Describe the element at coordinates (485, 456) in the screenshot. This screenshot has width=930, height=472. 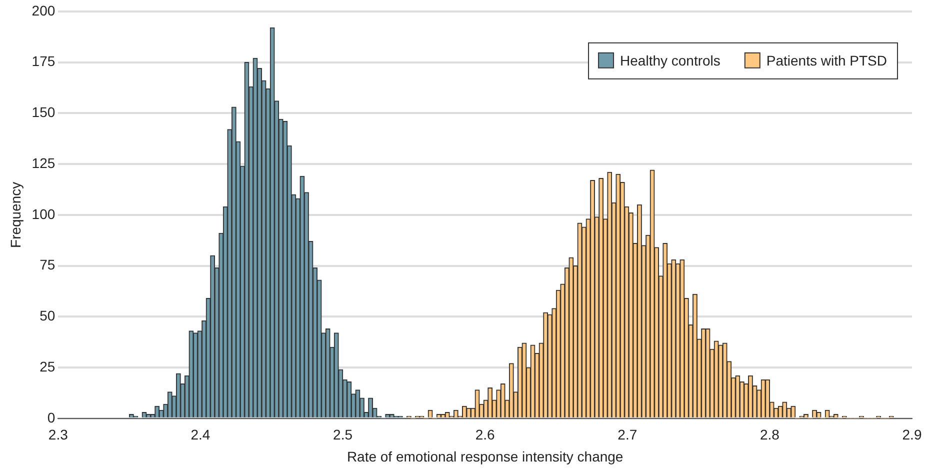
I see `x-axis-title: Rate of emotional response intensity change` at that location.